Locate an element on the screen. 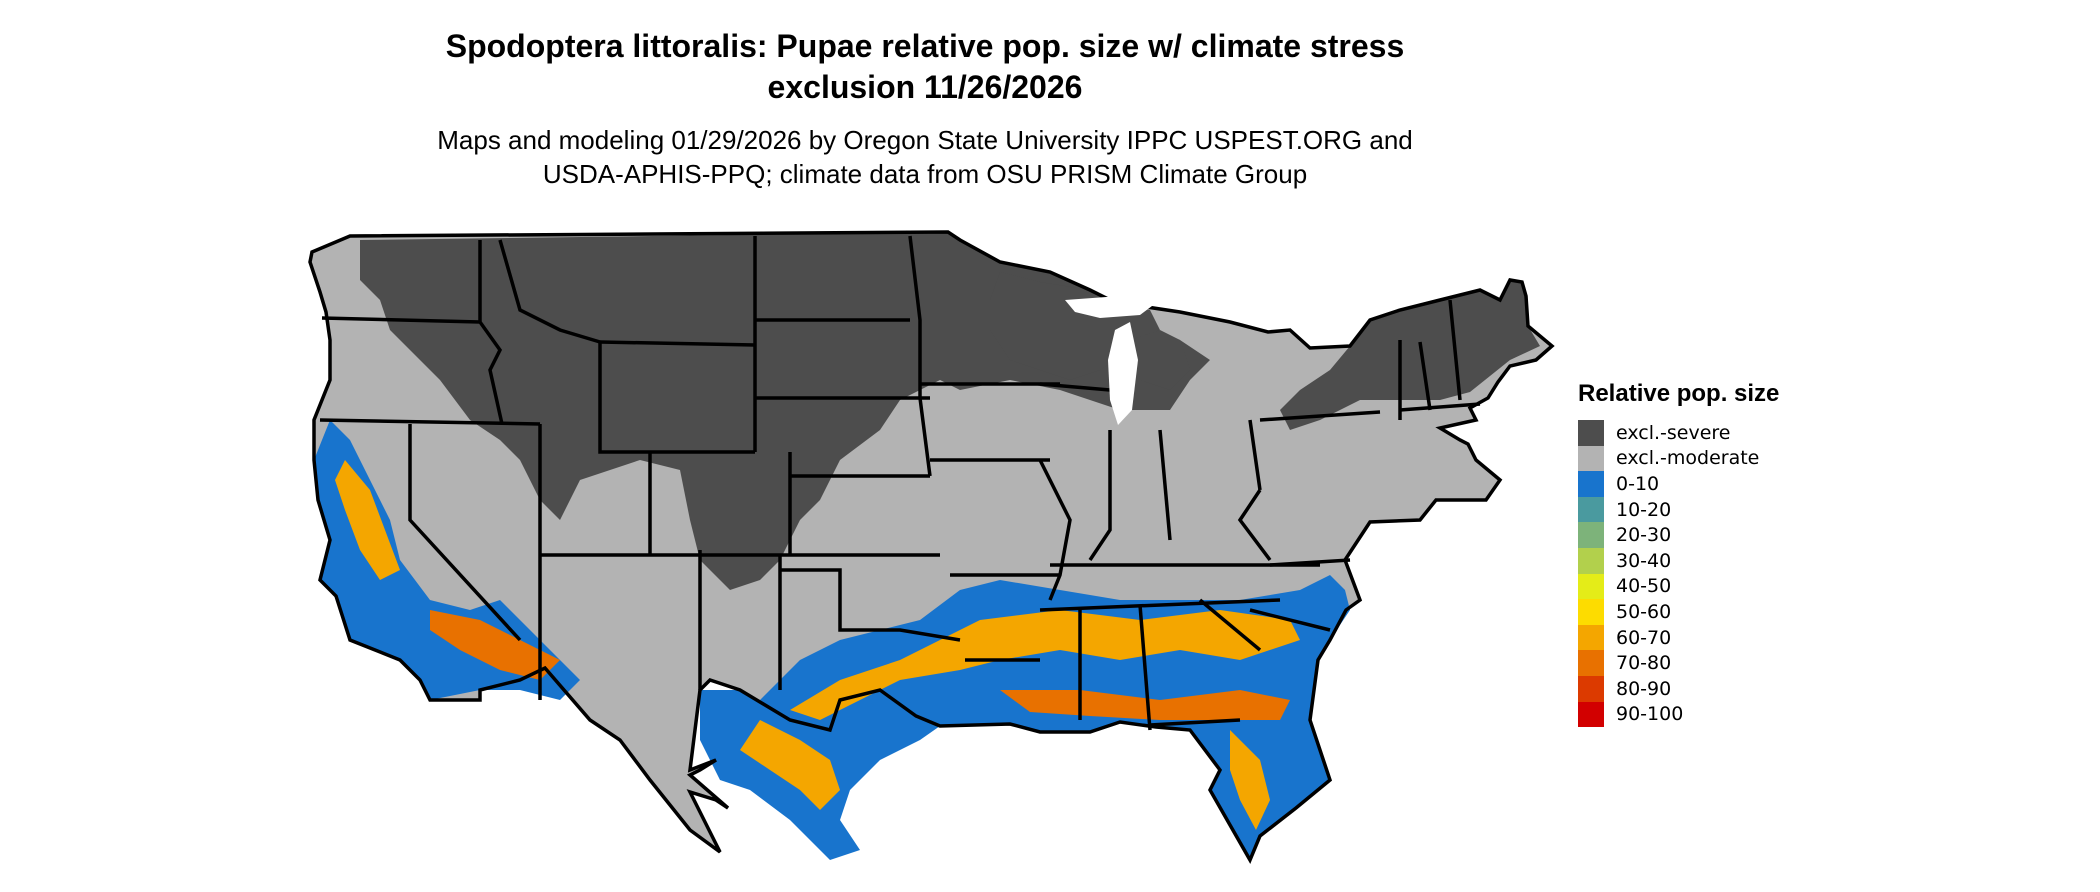 This screenshot has width=2100, height=892. border-pa-ny is located at coordinates (1320, 416).